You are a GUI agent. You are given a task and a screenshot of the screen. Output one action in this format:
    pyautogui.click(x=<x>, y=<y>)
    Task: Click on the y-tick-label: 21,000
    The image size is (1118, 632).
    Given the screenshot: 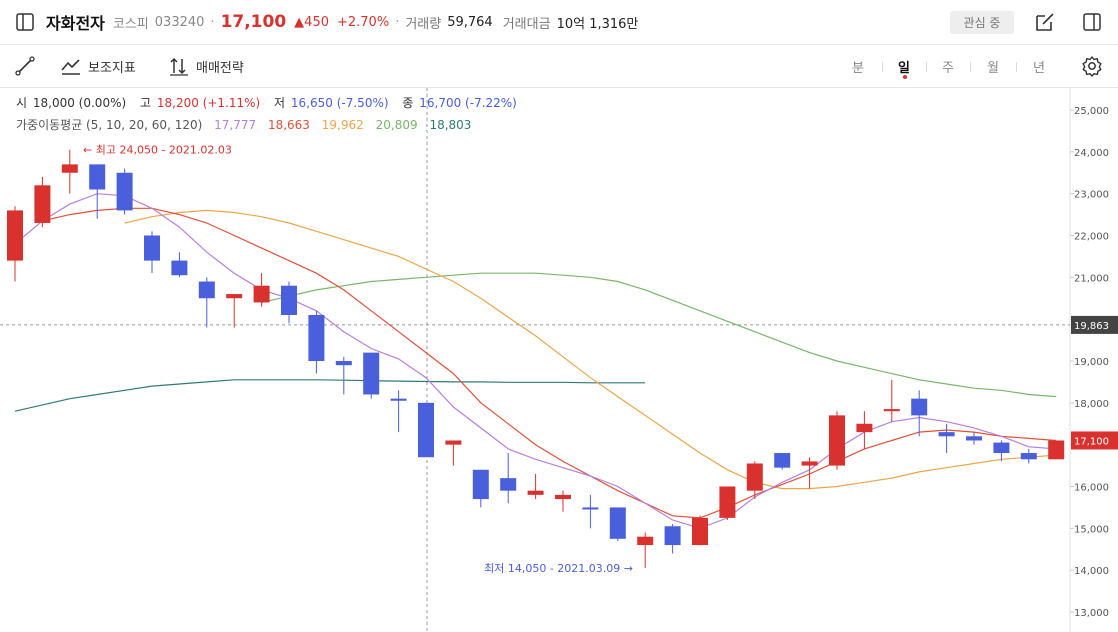 What is the action you would take?
    pyautogui.click(x=1091, y=278)
    